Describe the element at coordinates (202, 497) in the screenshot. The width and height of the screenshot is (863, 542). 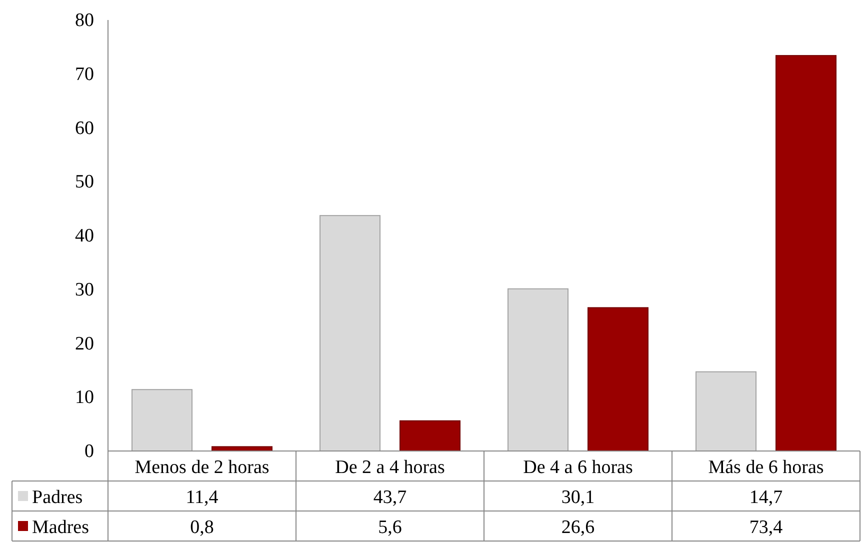
I see `data-label: 11,4` at that location.